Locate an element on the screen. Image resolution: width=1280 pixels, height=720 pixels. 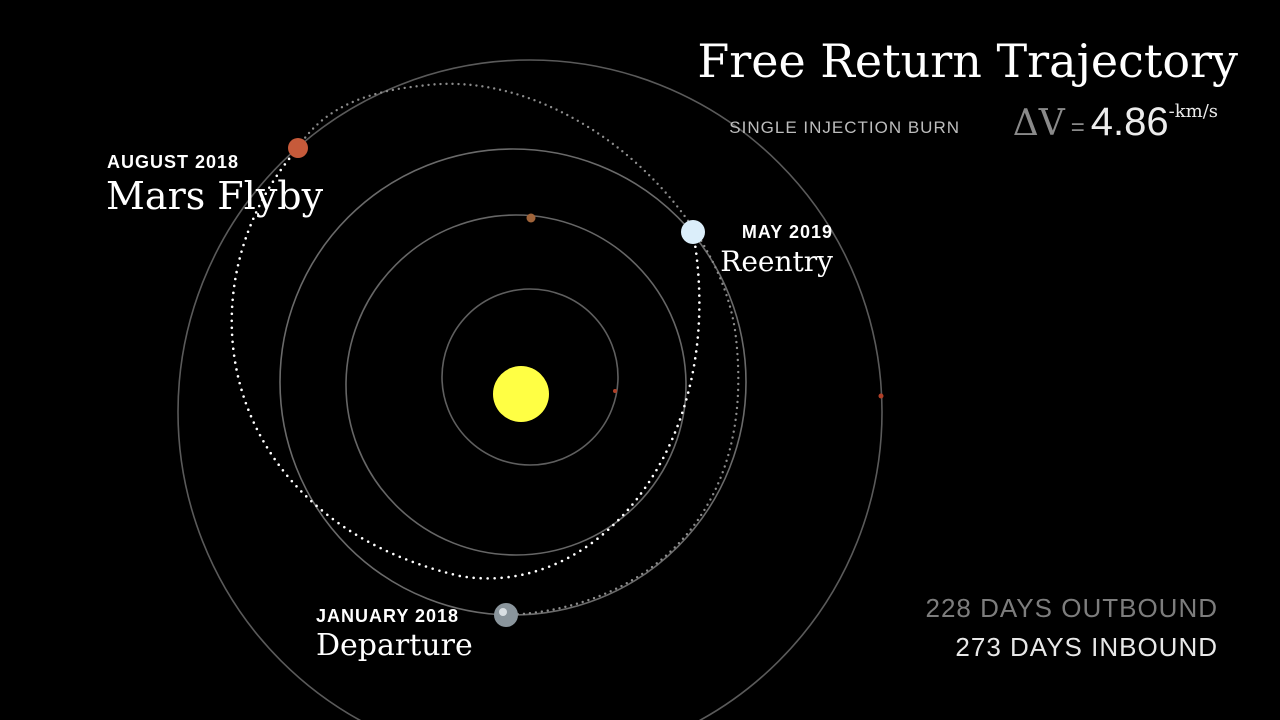
earth-departure-marker is located at coordinates (506, 615).